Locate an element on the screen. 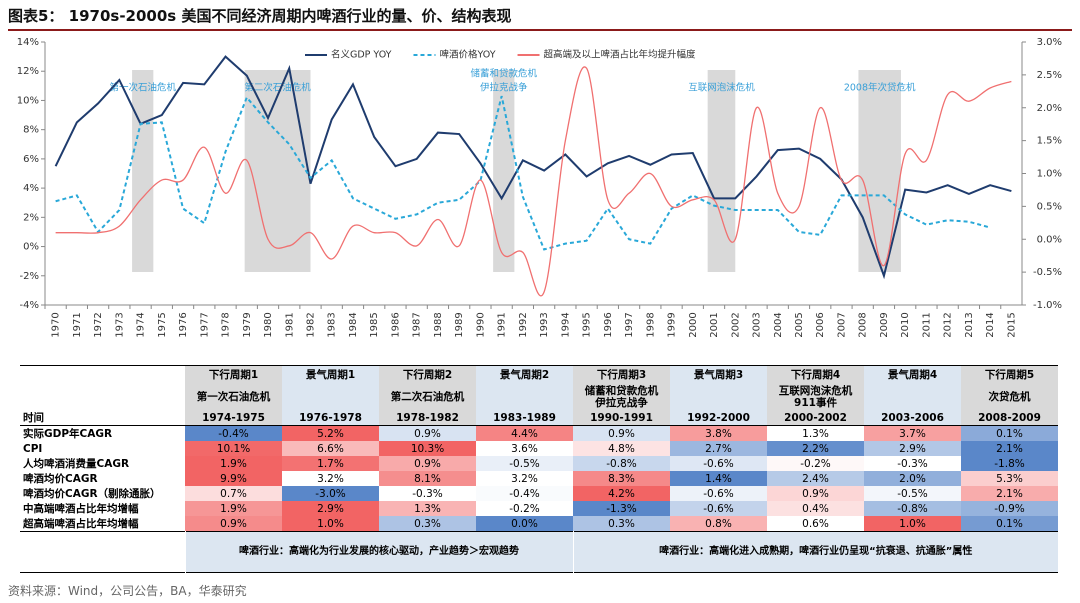 The image size is (1080, 603). title-rule is located at coordinates (540, 30).